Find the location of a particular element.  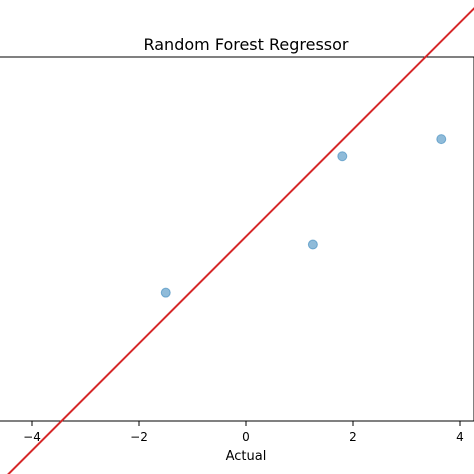

x-tick-label: 0 is located at coordinates (246, 437).